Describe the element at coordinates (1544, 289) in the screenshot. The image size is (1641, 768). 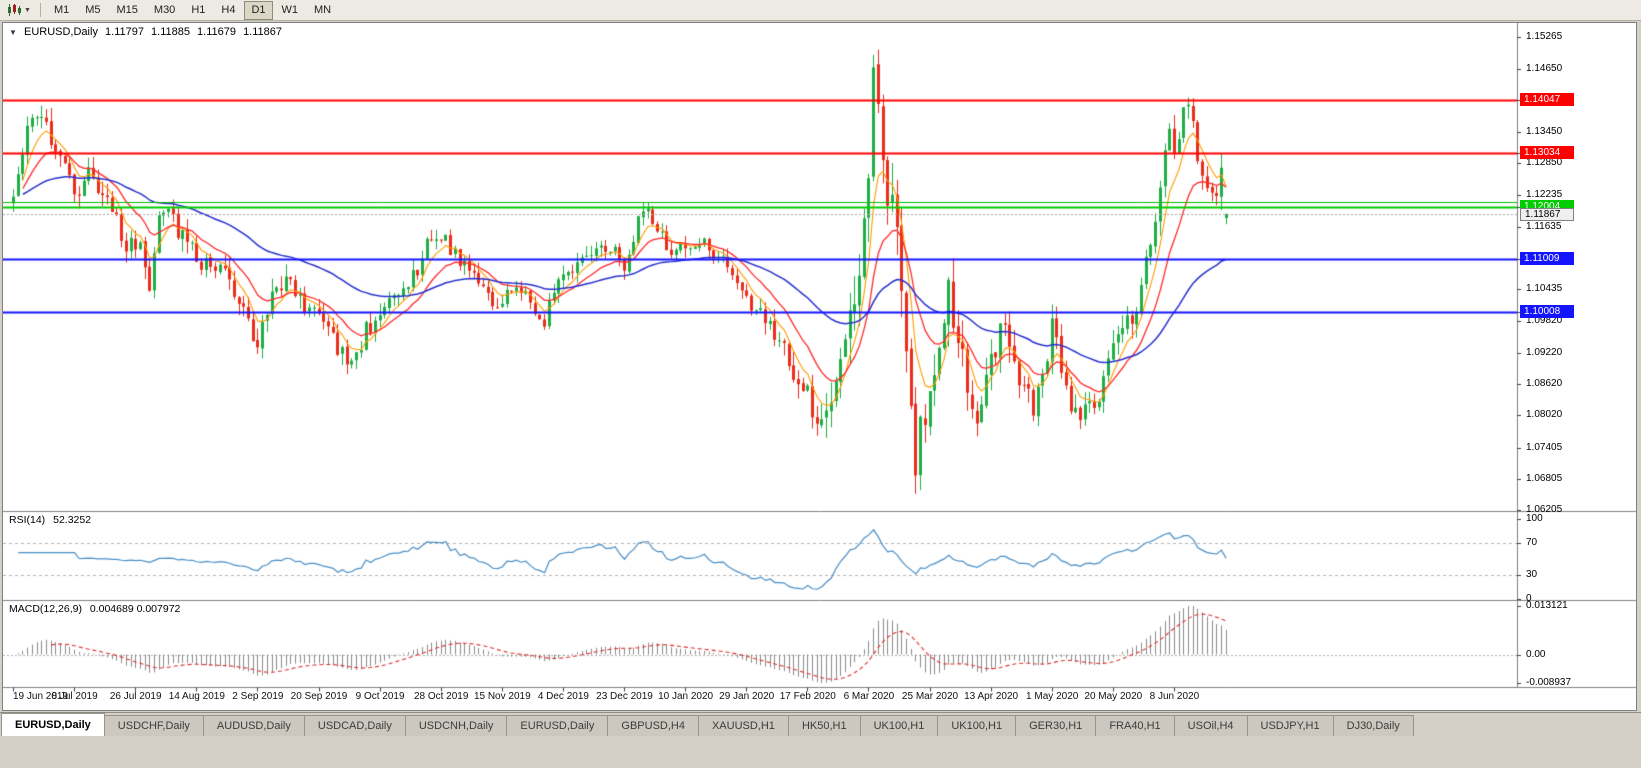
I see `price-axis-tick: 1.10435` at that location.